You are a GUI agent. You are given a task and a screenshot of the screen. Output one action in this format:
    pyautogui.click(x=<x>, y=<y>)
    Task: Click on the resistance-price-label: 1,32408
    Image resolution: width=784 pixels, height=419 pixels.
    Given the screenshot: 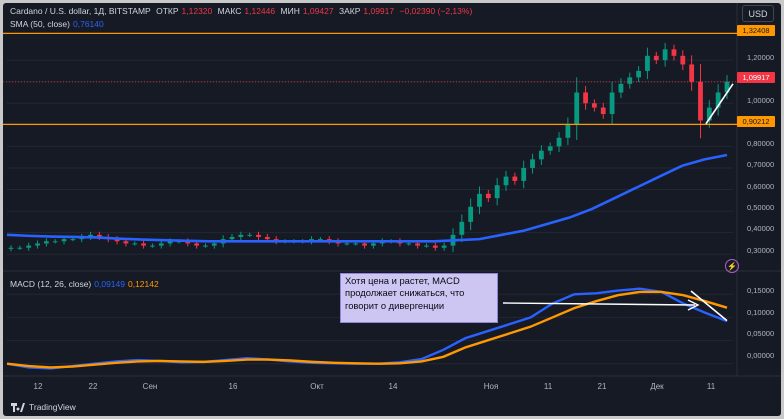 What is the action you would take?
    pyautogui.click(x=756, y=30)
    